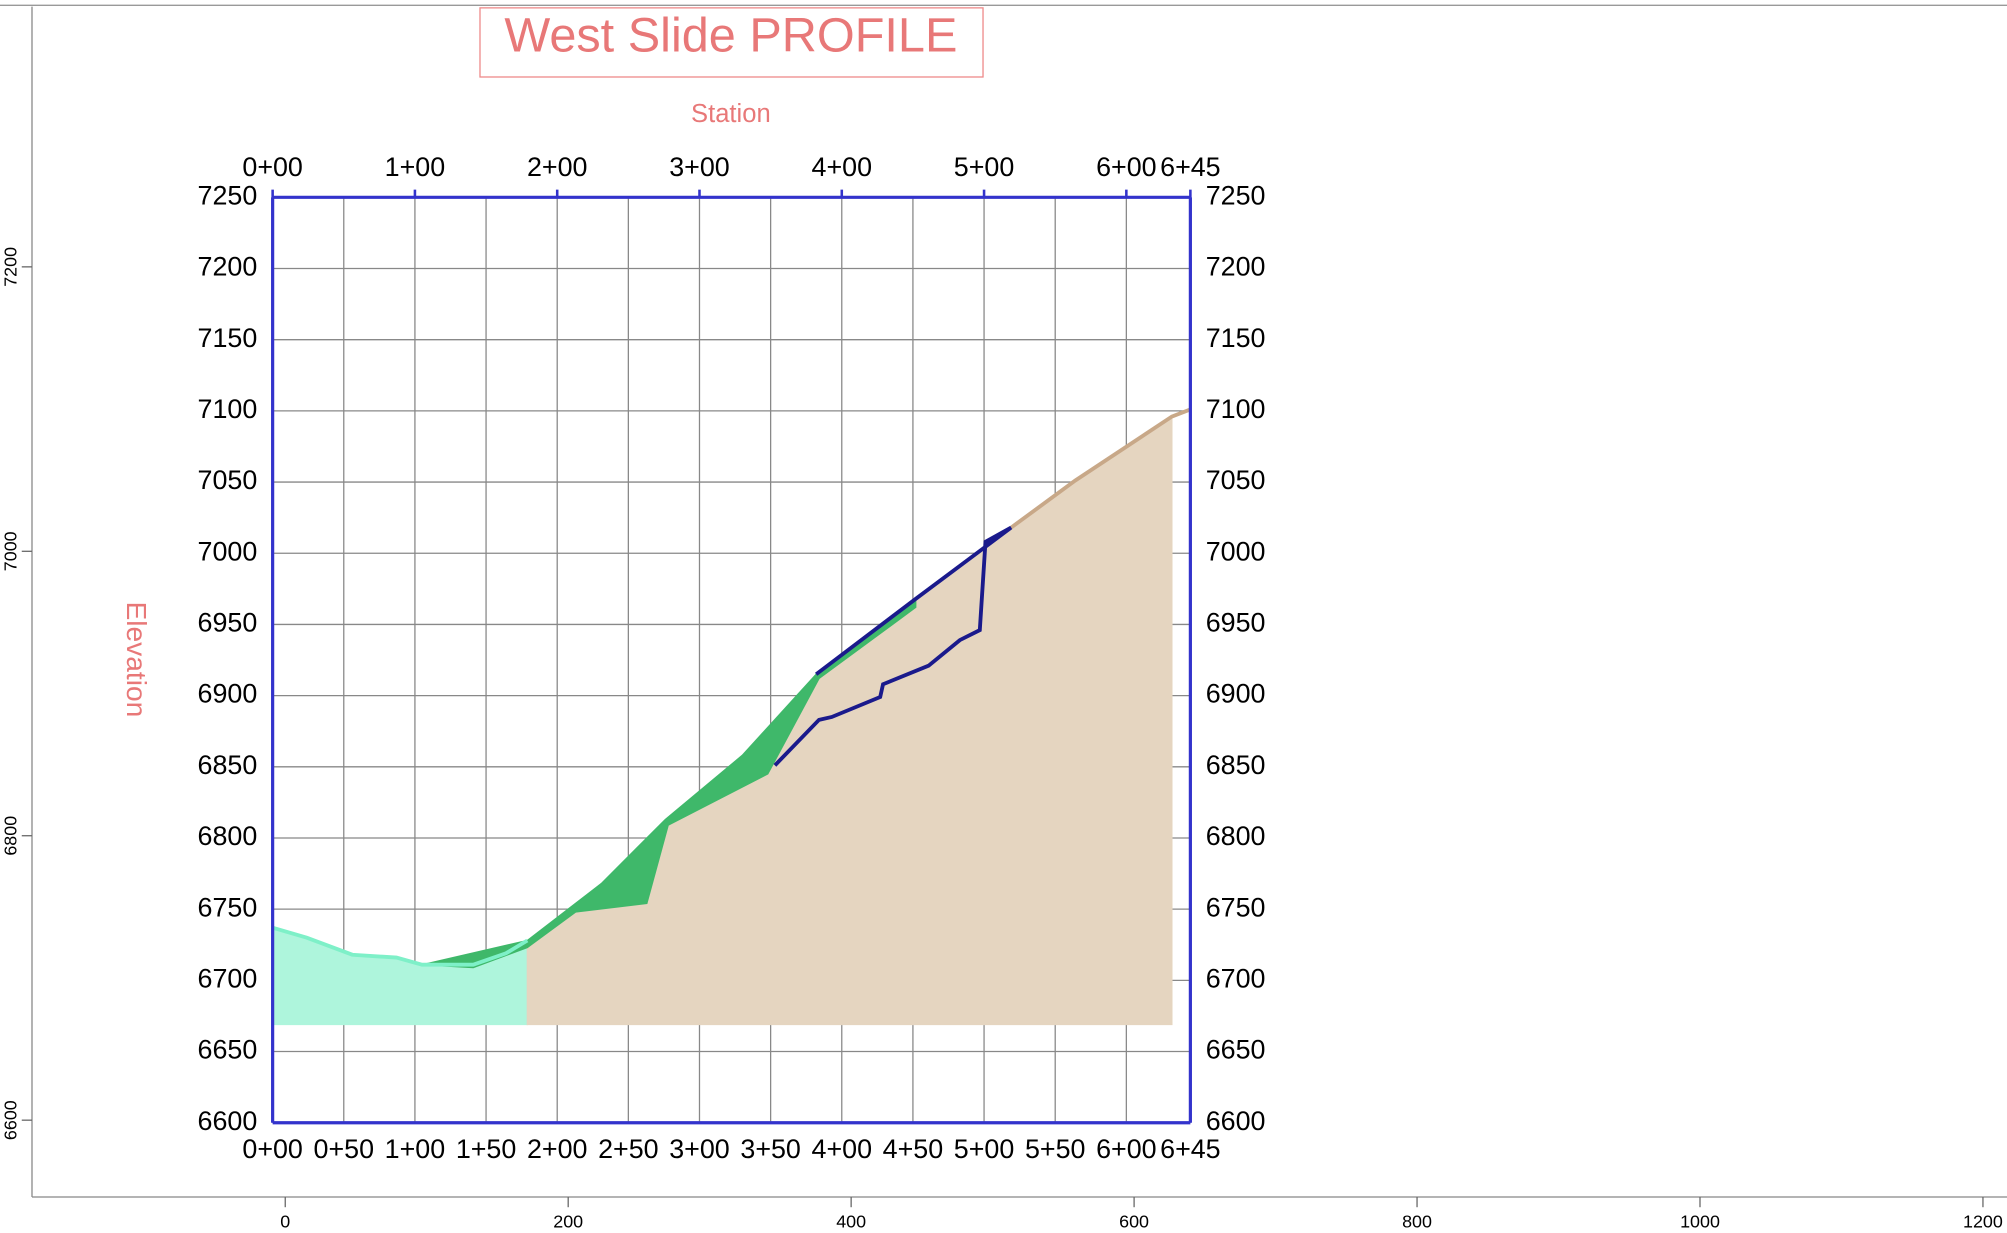 The width and height of the screenshot is (2007, 1233). What do you see at coordinates (568, 1221) in the screenshot?
I see `ruler-tick-label: 200` at bounding box center [568, 1221].